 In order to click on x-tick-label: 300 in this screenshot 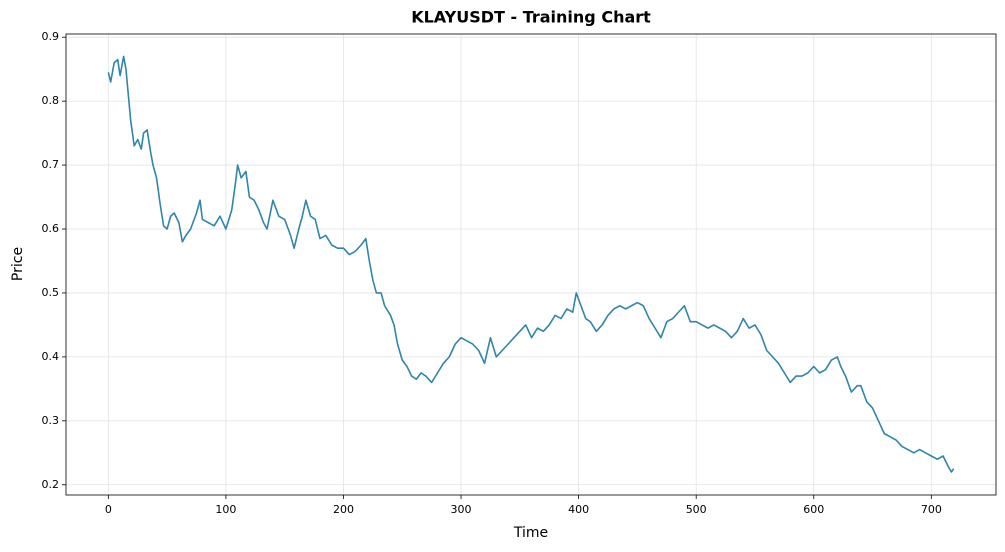, I will do `click(461, 509)`.